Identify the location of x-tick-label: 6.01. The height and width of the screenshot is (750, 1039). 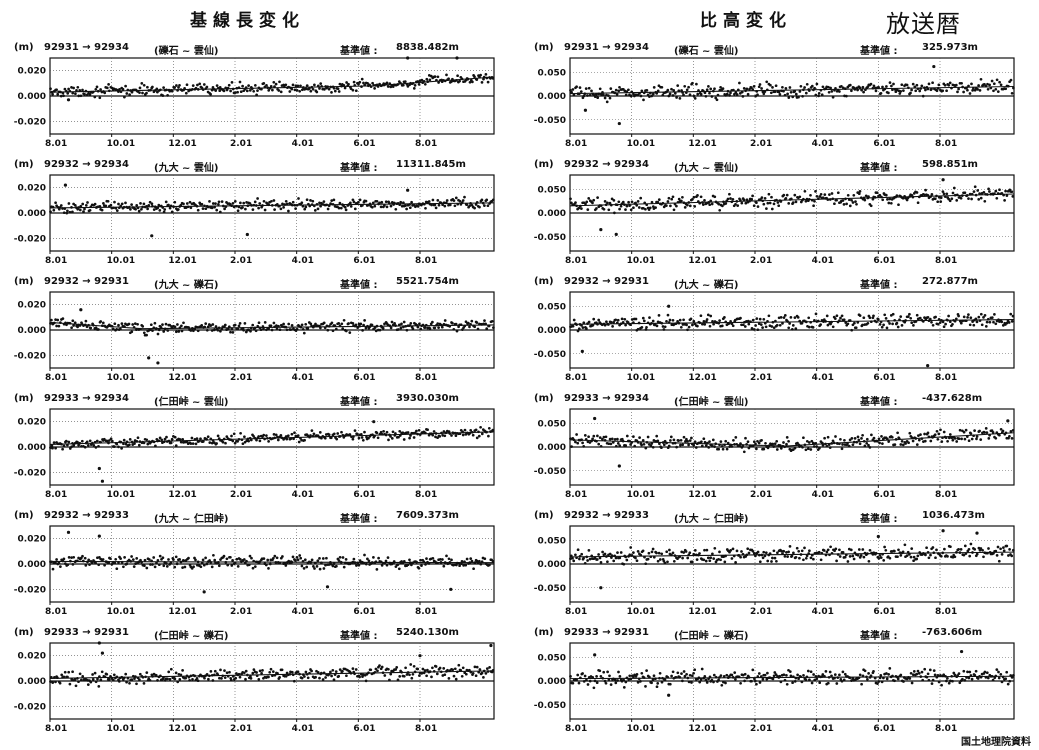
(884, 495).